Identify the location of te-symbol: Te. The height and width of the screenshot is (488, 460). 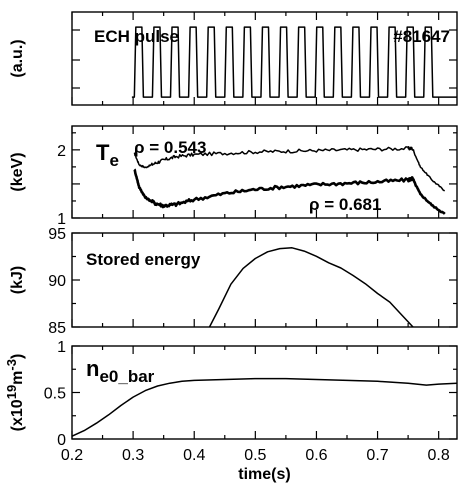
(107, 155).